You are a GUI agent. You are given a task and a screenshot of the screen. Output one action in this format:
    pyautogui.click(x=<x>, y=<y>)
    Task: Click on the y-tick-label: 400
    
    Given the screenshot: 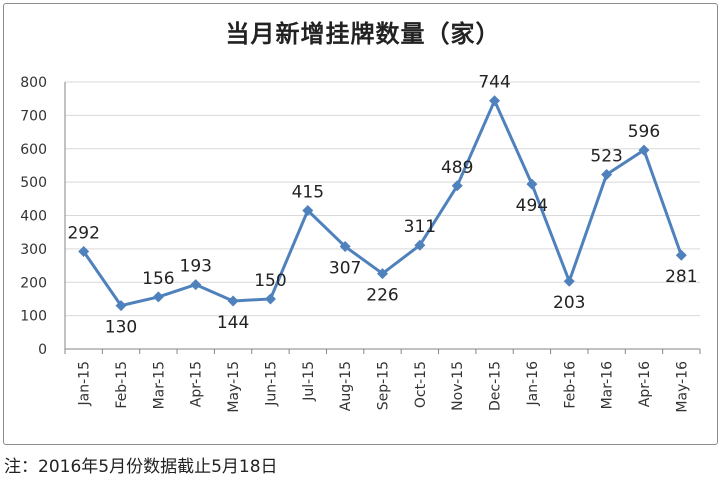 What is the action you would take?
    pyautogui.click(x=33, y=217)
    